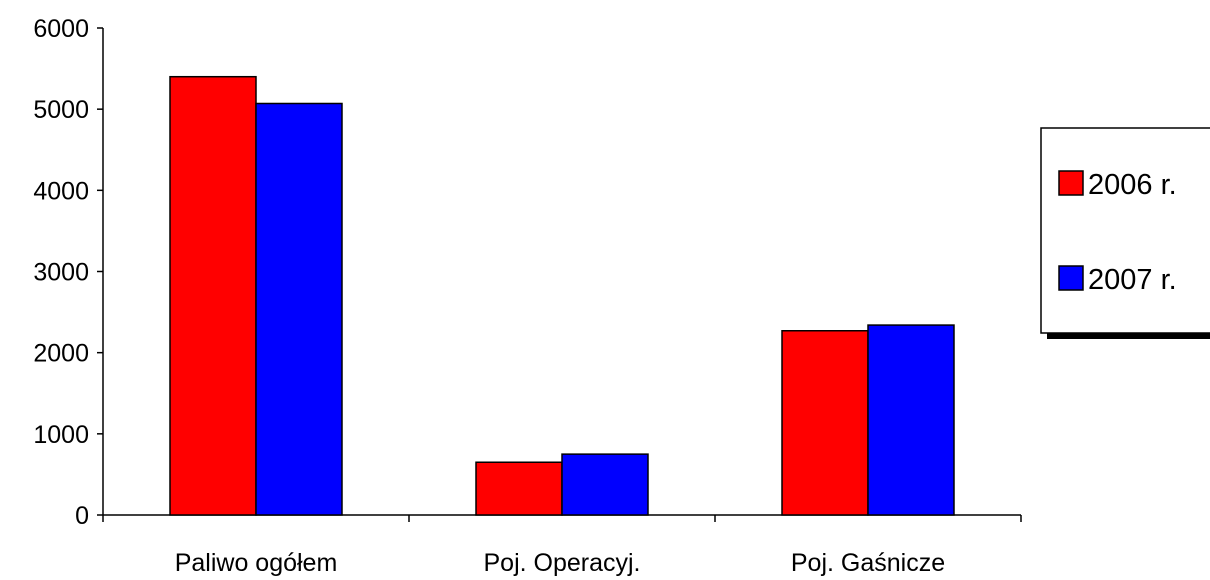 This screenshot has width=1210, height=580. I want to click on x-axis: Paliwo ogółem Poj. Operacyj. Poj. Gaśnicze, so click(562, 545).